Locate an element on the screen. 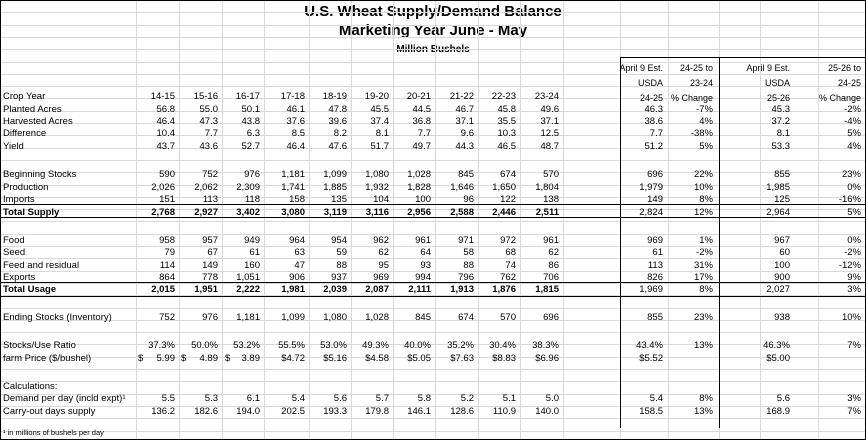  row-value: 61 is located at coordinates (254, 252).